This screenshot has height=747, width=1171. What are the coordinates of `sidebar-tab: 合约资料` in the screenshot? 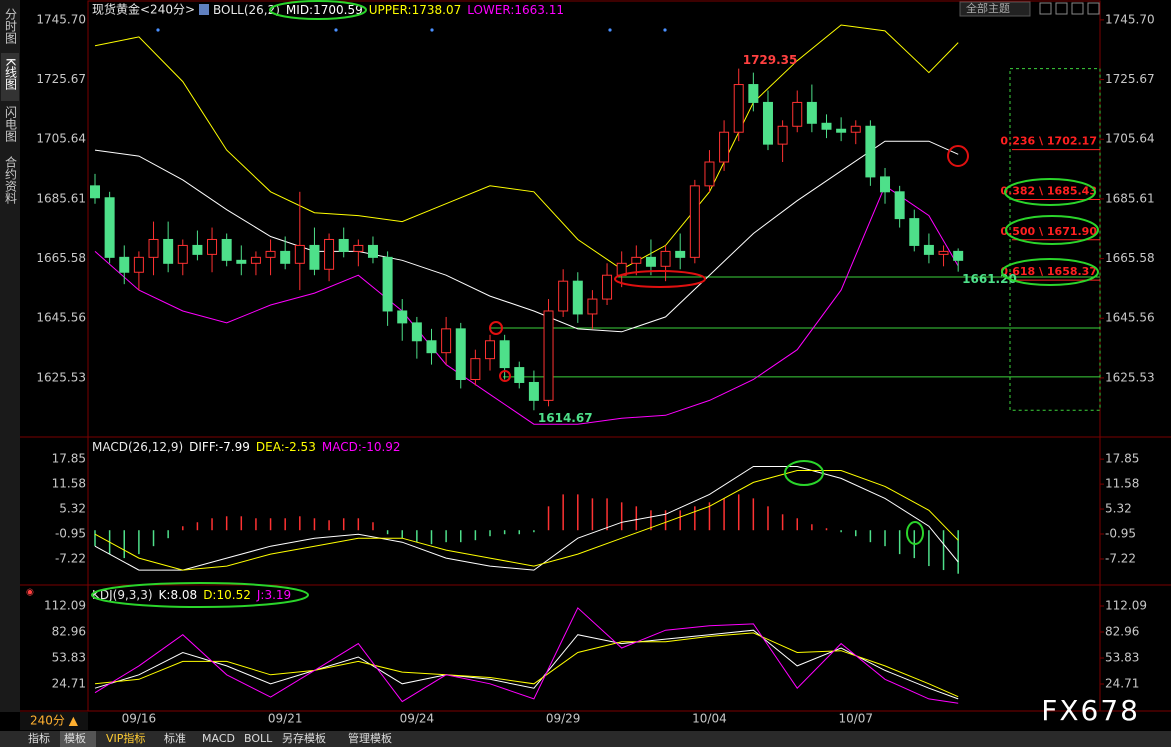 It's located at (11, 179).